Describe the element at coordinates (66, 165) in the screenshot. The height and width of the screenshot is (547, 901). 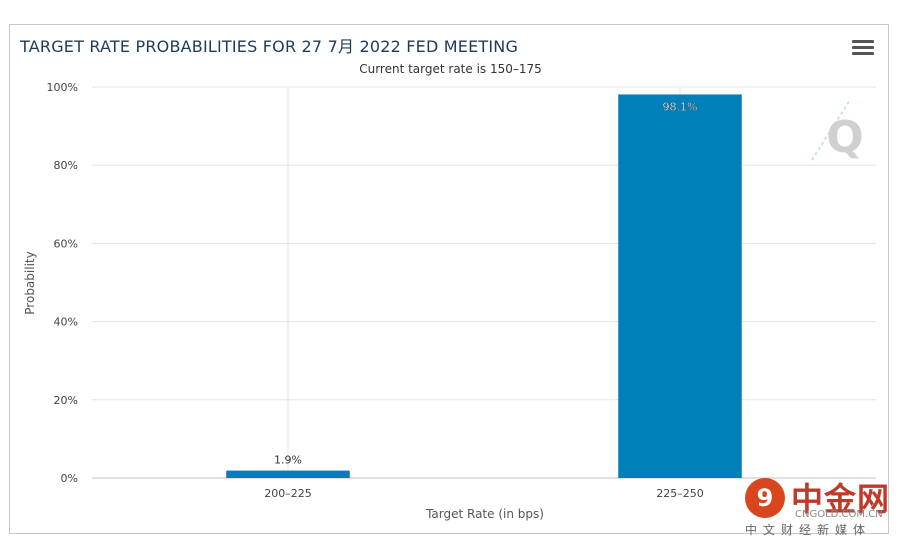
I see `y-tick-label: 80%` at that location.